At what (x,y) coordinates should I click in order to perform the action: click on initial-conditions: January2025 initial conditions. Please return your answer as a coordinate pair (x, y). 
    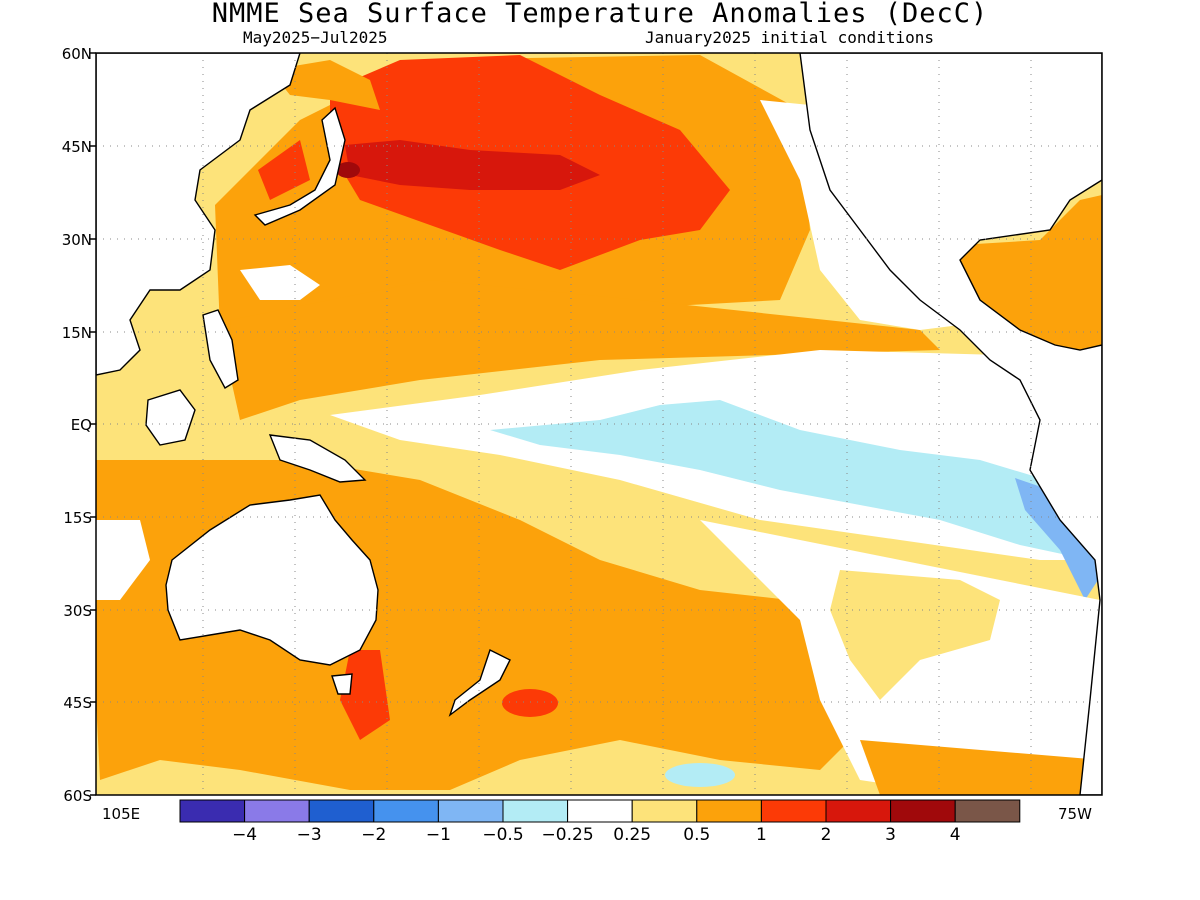
    Looking at the image, I should click on (789, 37).